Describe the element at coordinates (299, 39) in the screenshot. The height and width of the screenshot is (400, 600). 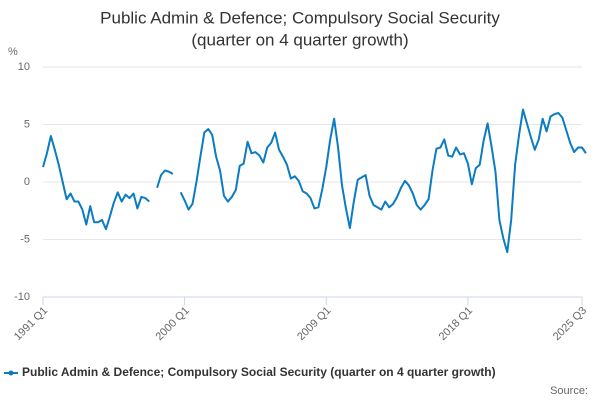
I see `chart-subtitle: (quarter on 4 quarter growth)` at that location.